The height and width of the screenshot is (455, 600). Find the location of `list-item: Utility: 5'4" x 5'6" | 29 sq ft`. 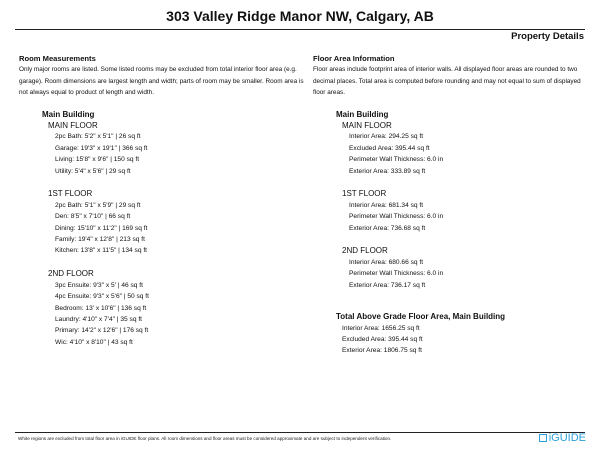

list-item: Utility: 5'4" x 5'6" | 29 sq ft is located at coordinates (93, 171).